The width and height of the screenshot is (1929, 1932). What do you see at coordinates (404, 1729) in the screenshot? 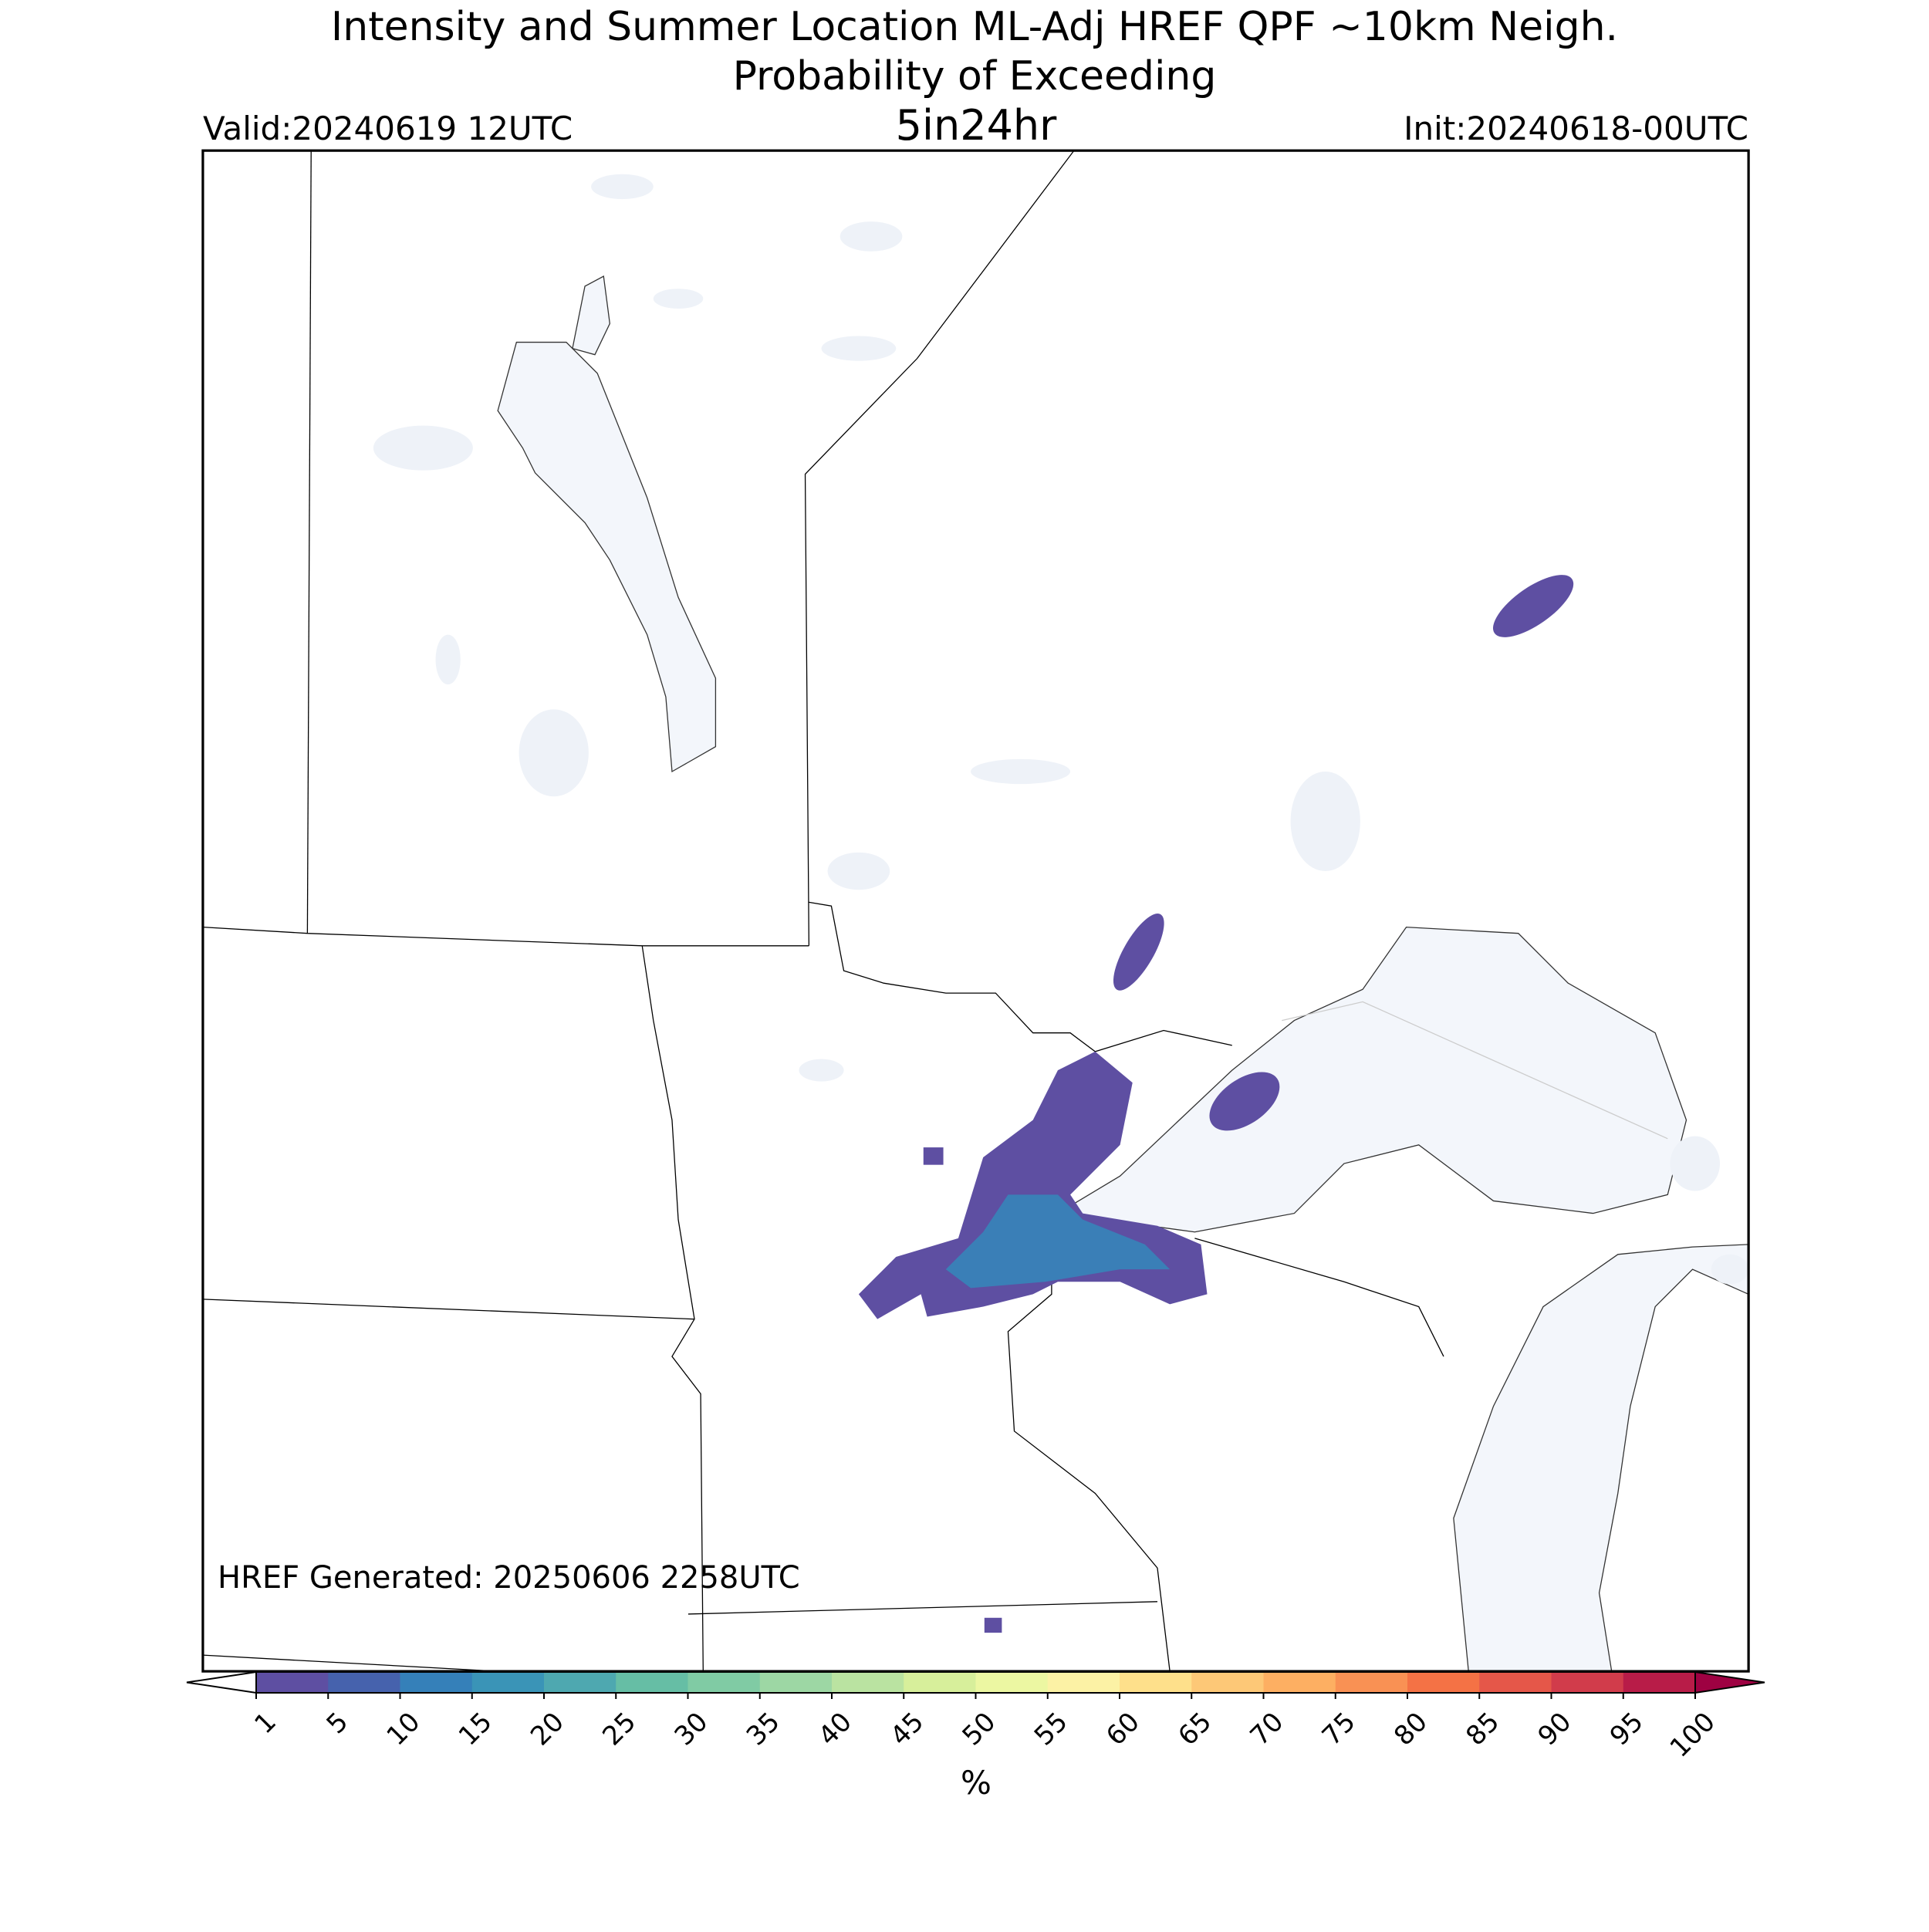
I see `colorbar-tick-label: 10` at bounding box center [404, 1729].